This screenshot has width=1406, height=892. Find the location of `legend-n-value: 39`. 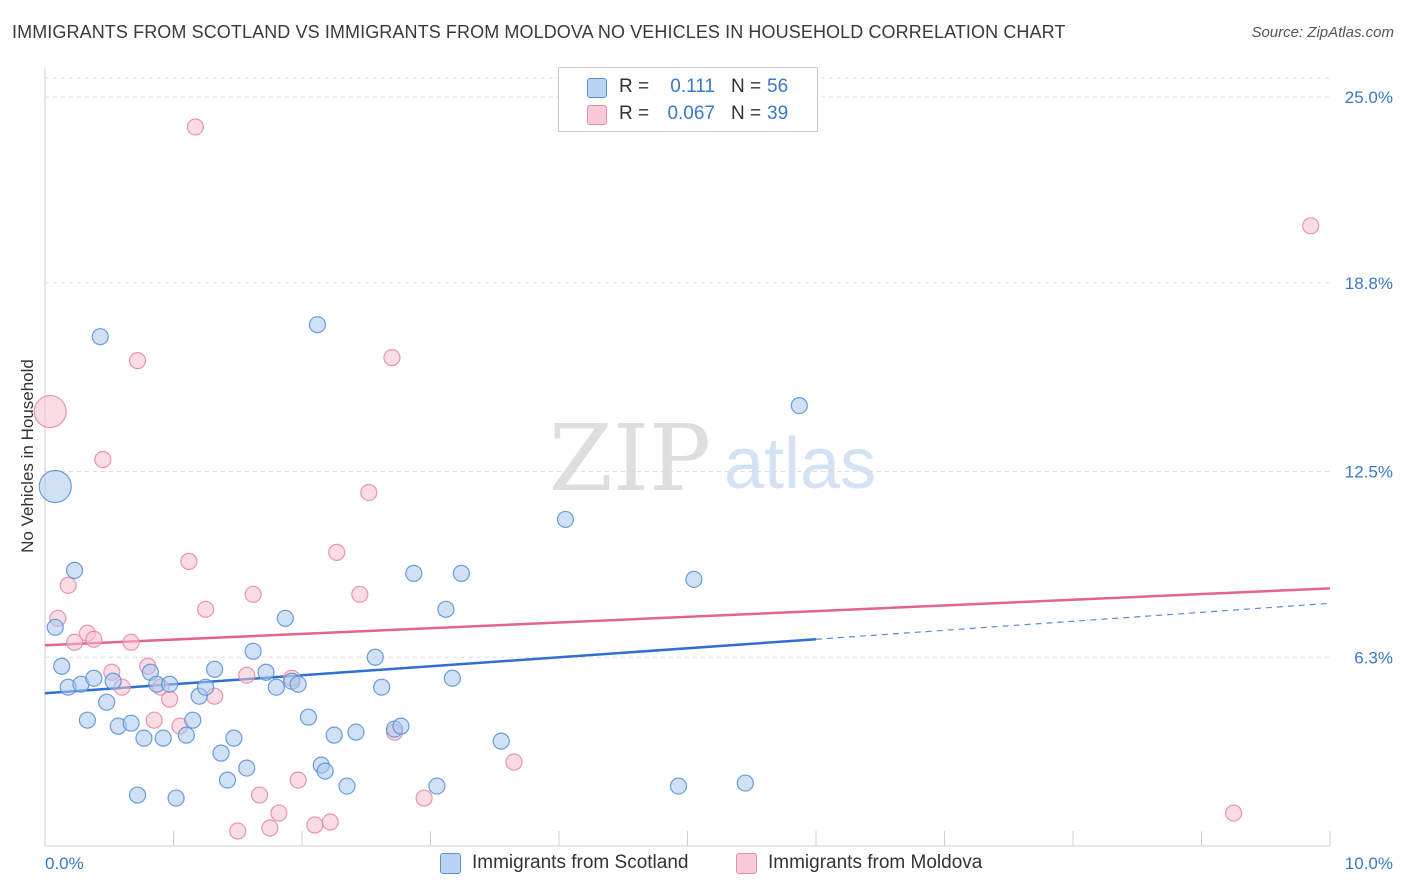

legend-n-value: 39 is located at coordinates (778, 113).